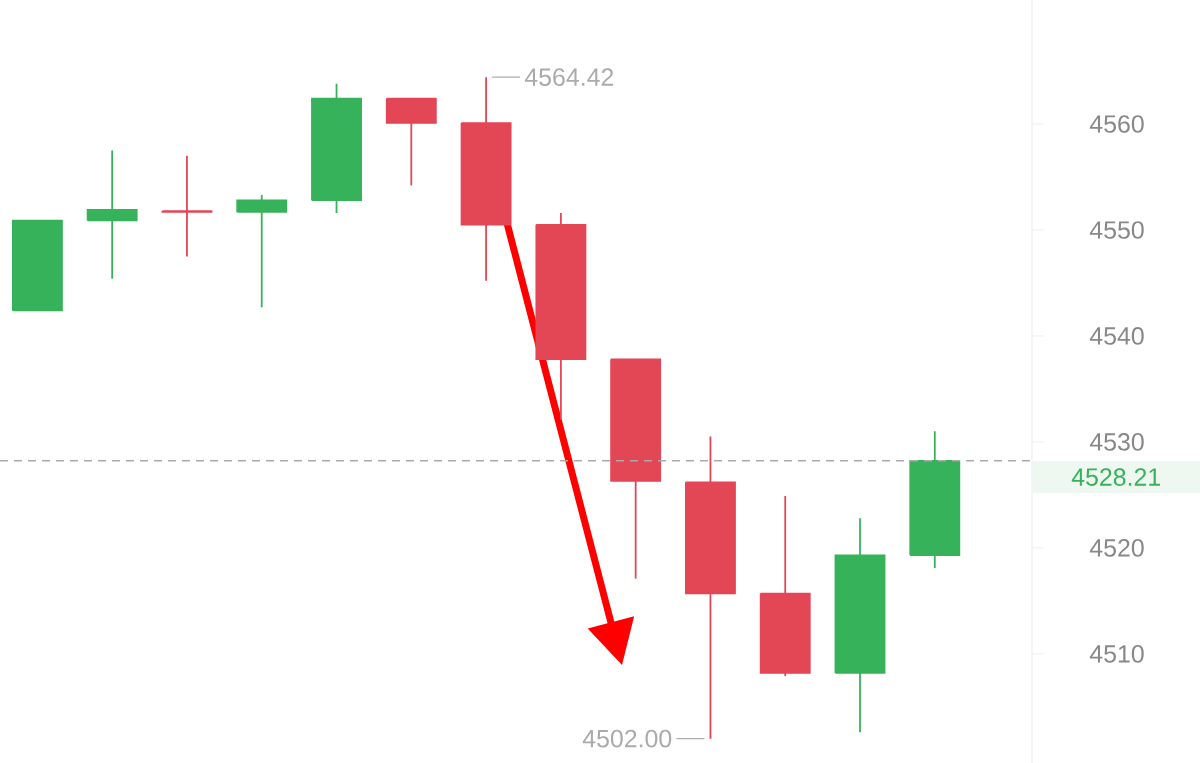  I want to click on annotation: 4502.00, so click(627, 738).